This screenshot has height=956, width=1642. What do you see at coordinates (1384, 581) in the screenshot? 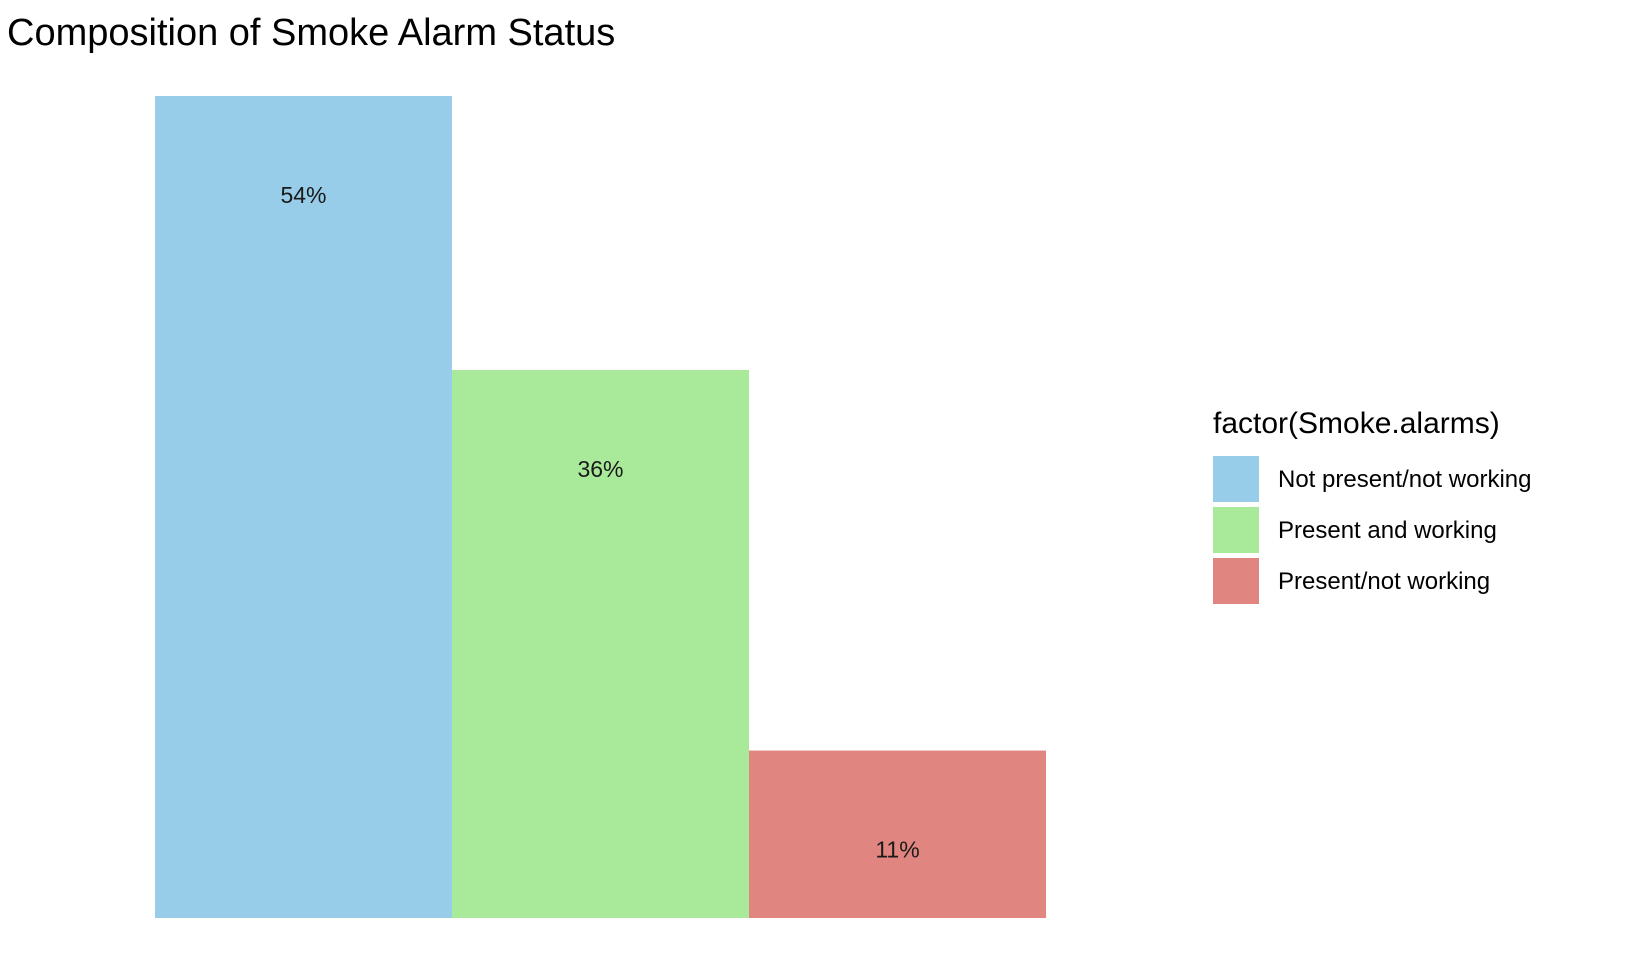
I see `legend-label-3: Present/not working` at bounding box center [1384, 581].